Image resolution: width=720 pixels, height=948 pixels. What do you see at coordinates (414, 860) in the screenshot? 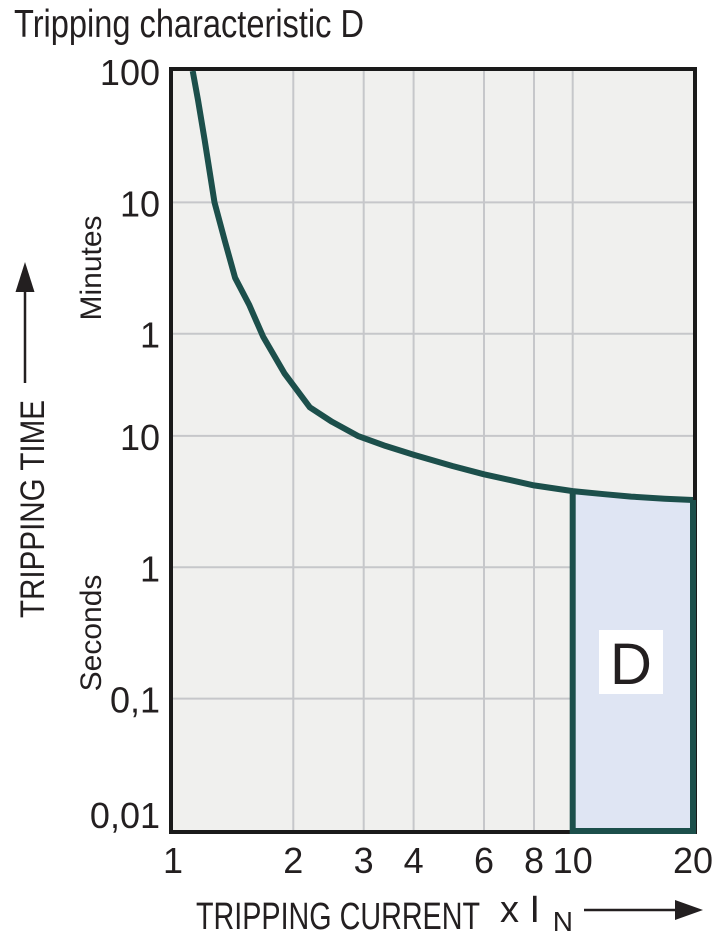
I see `x-tick-label: 4` at bounding box center [414, 860].